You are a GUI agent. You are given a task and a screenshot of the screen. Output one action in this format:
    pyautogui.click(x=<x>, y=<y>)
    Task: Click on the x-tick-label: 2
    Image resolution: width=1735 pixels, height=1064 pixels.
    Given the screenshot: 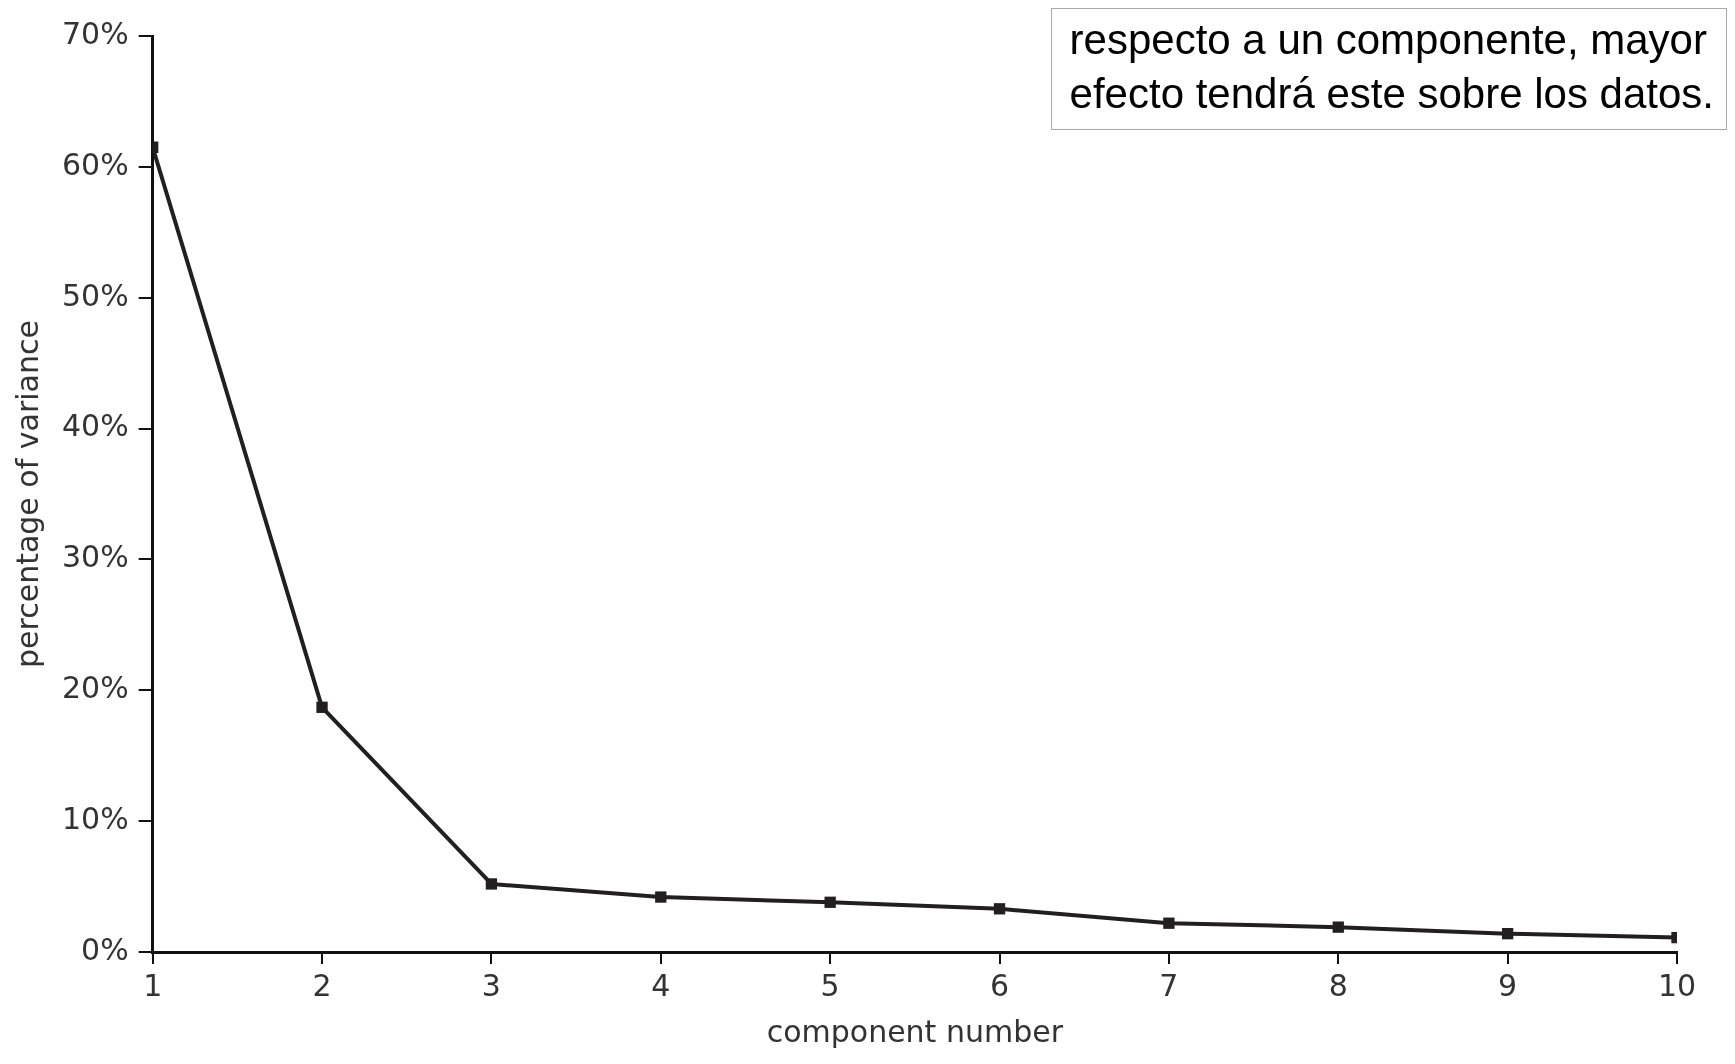 What is the action you would take?
    pyautogui.click(x=322, y=985)
    